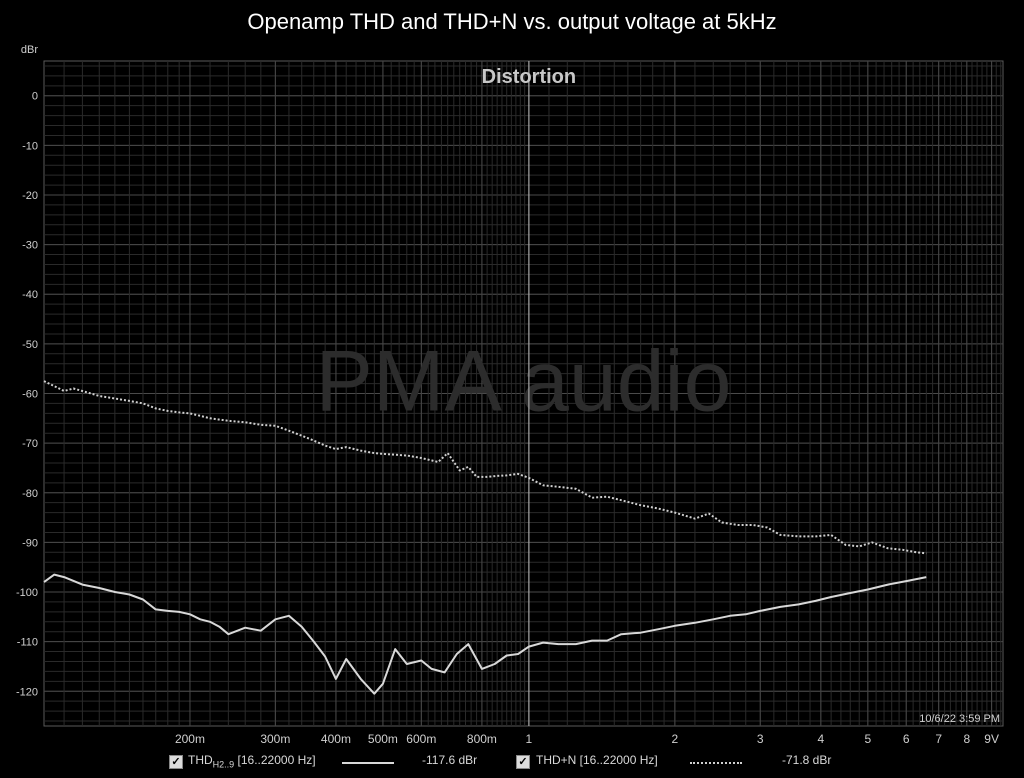  What do you see at coordinates (30, 444) in the screenshot?
I see `y-tick-label: -70` at bounding box center [30, 444].